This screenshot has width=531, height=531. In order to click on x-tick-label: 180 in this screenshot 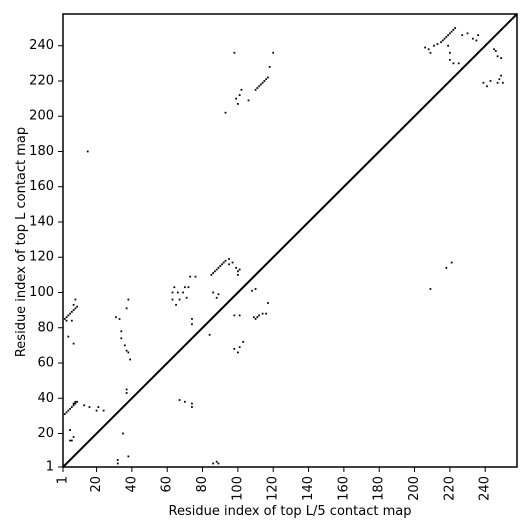, I will do `click(379, 488)`.